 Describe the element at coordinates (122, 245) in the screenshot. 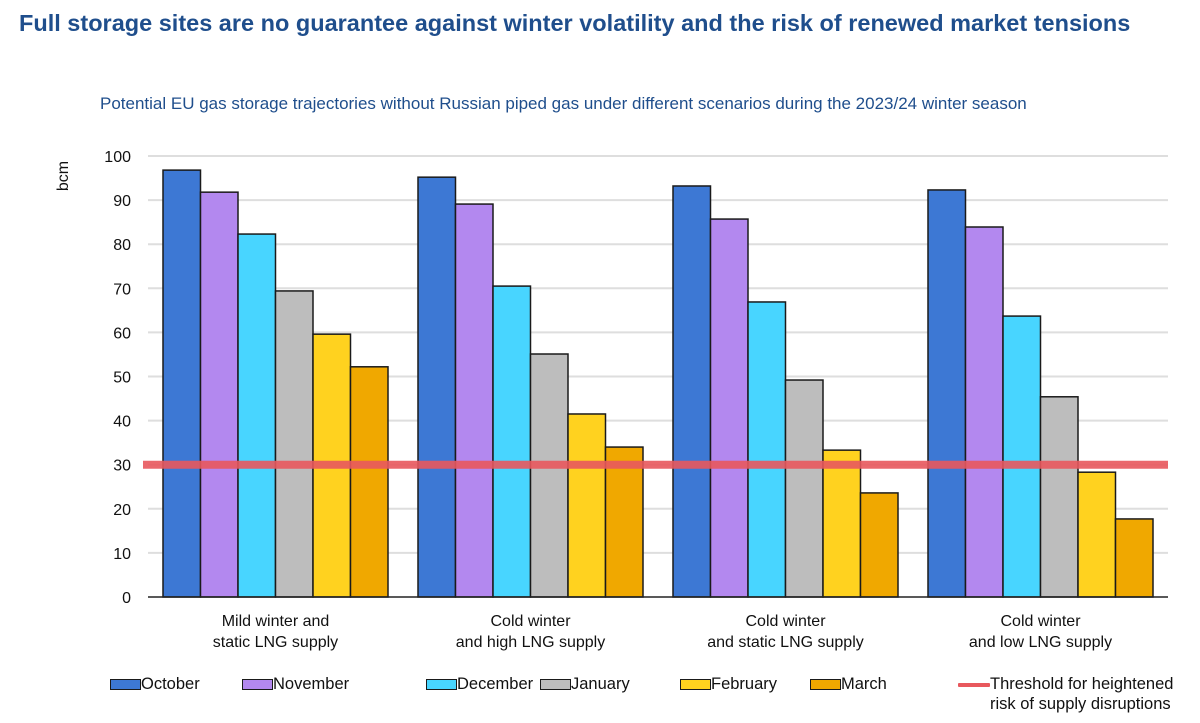

I see `y-tick-label: 80` at that location.